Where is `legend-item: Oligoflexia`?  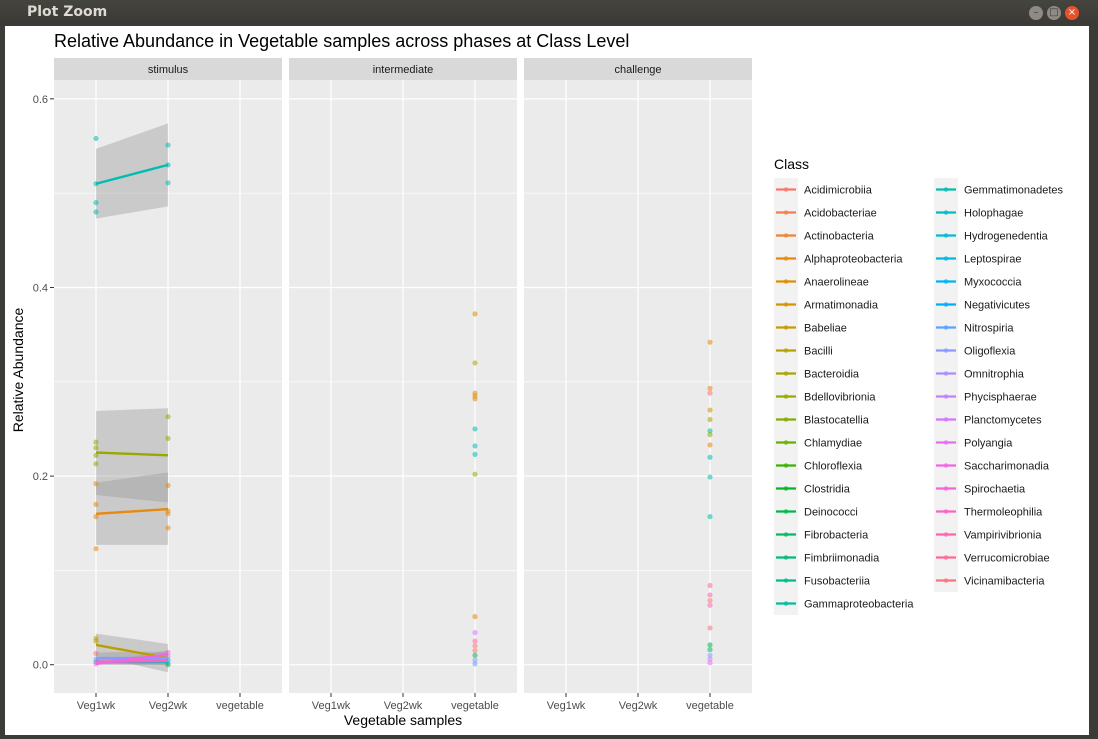
legend-item: Oligoflexia is located at coordinates (976, 352).